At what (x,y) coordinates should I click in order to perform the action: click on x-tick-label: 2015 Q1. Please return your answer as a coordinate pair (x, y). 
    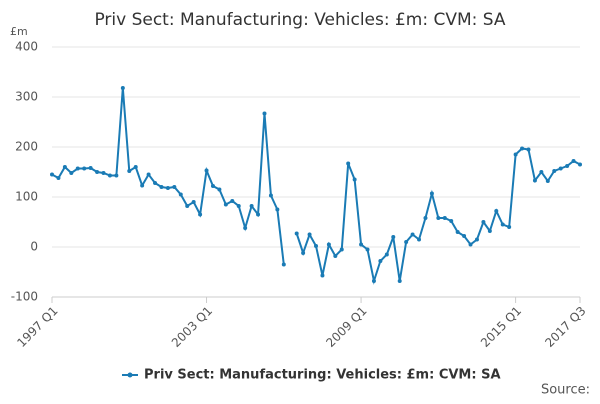
    Looking at the image, I should click on (501, 327).